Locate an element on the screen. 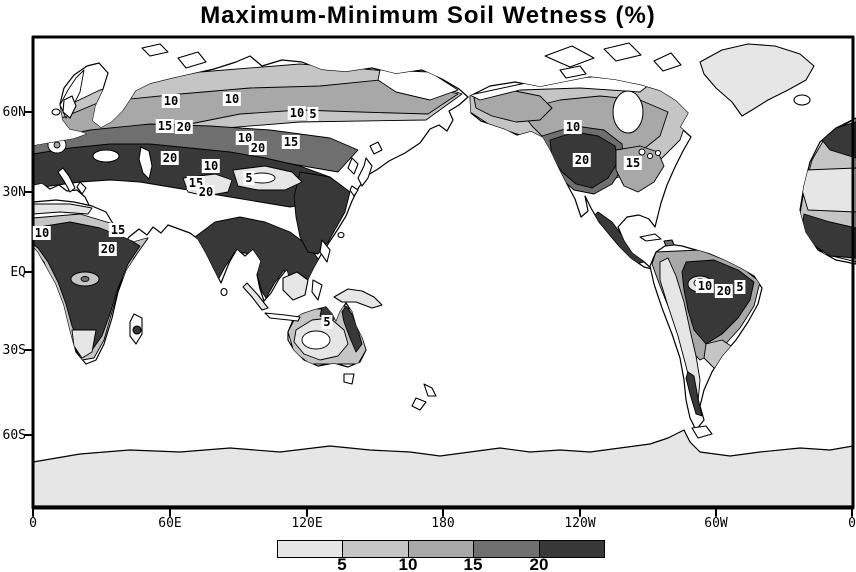 The height and width of the screenshot is (572, 856). black-sea is located at coordinates (106, 156).